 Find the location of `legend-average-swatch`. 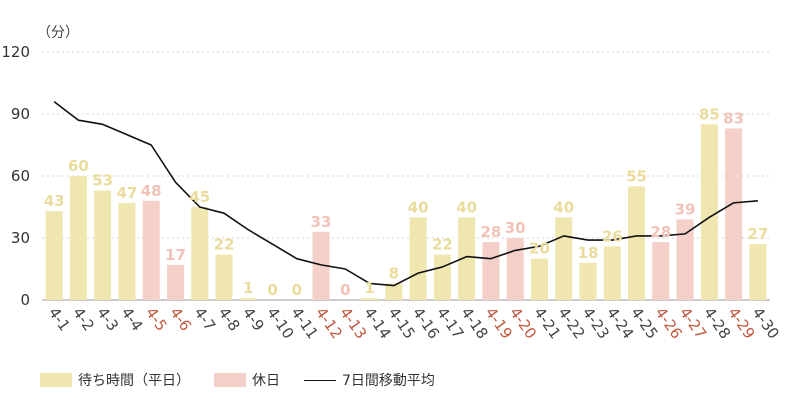

legend-average-swatch is located at coordinates (320, 380).